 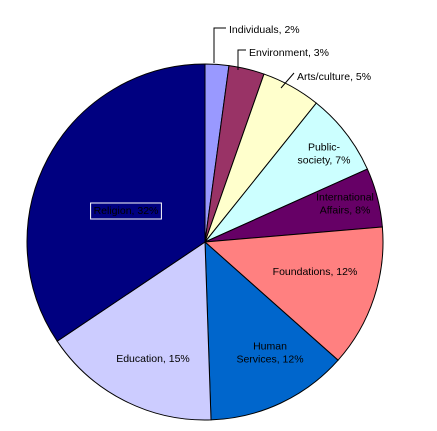 I want to click on slice-label-1: Individuals, 2%, so click(x=264, y=30).